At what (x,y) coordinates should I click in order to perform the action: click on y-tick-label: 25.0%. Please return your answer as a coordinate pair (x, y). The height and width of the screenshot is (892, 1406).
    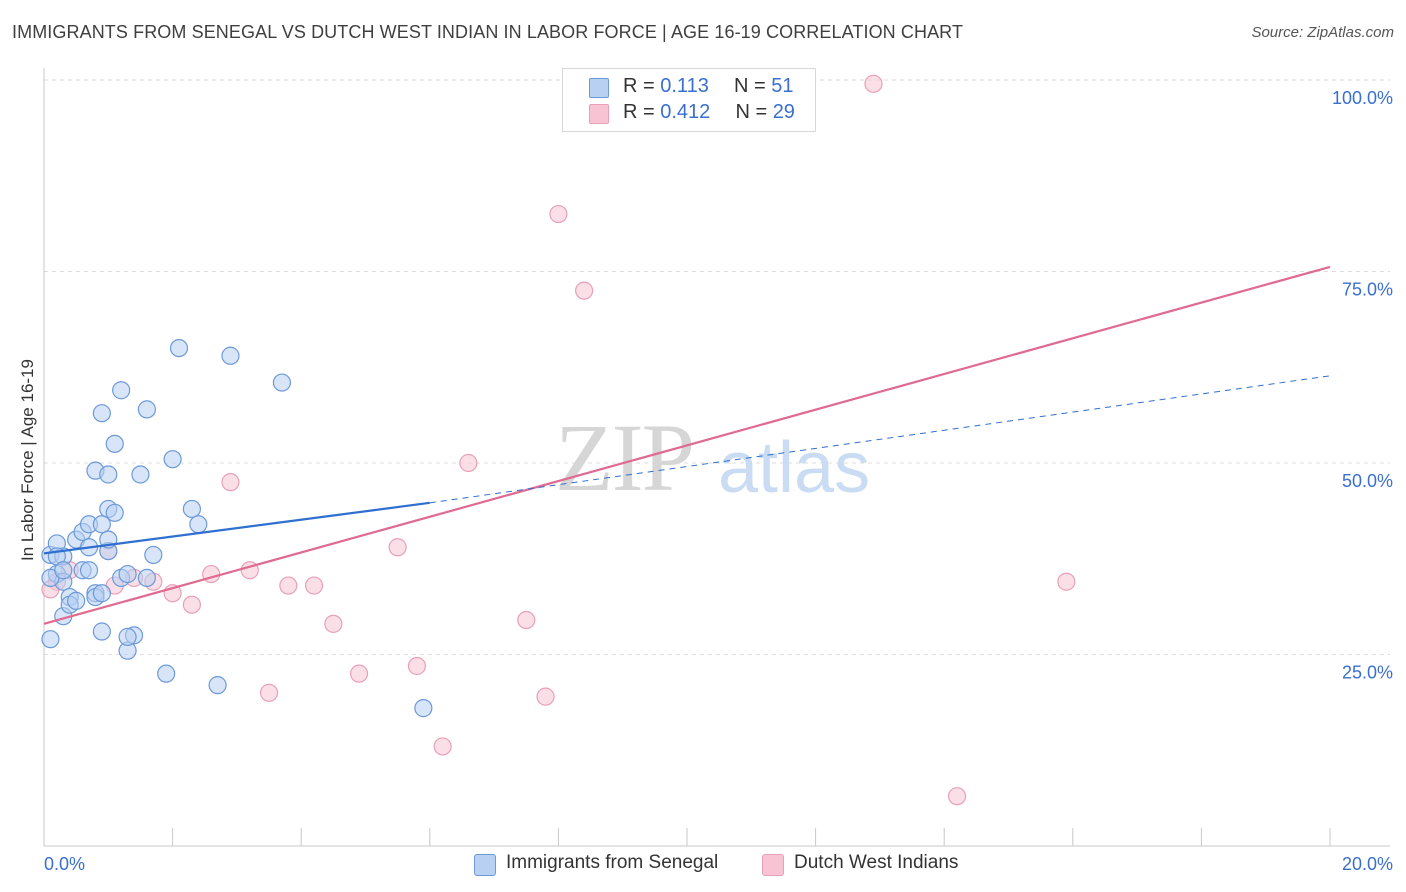
    Looking at the image, I should click on (1367, 673).